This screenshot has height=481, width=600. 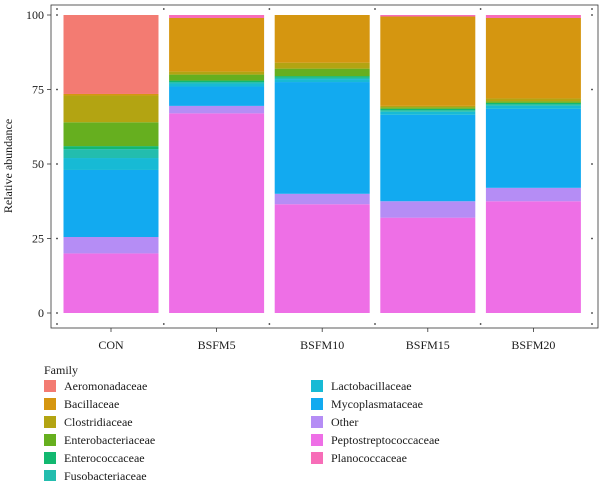 What do you see at coordinates (533, 345) in the screenshot?
I see `x-tick-label: BSFM20` at bounding box center [533, 345].